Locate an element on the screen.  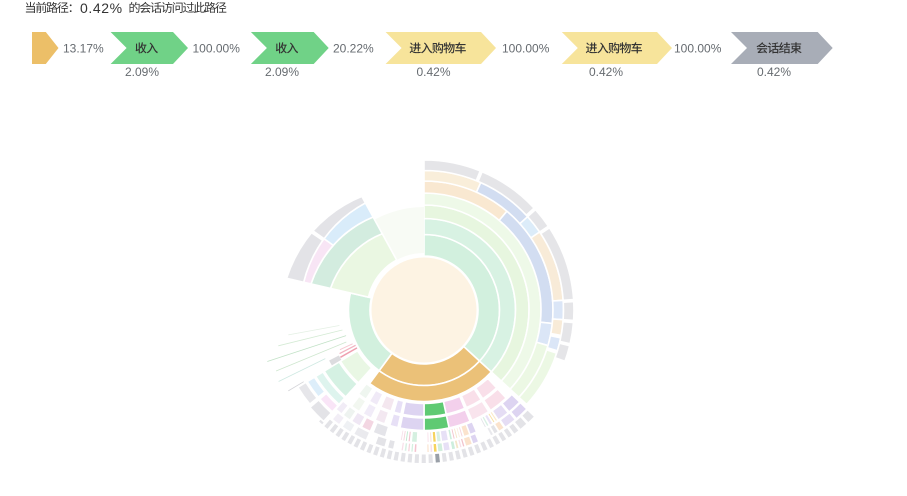
svg-text: 20.22% is located at coordinates (353, 49).